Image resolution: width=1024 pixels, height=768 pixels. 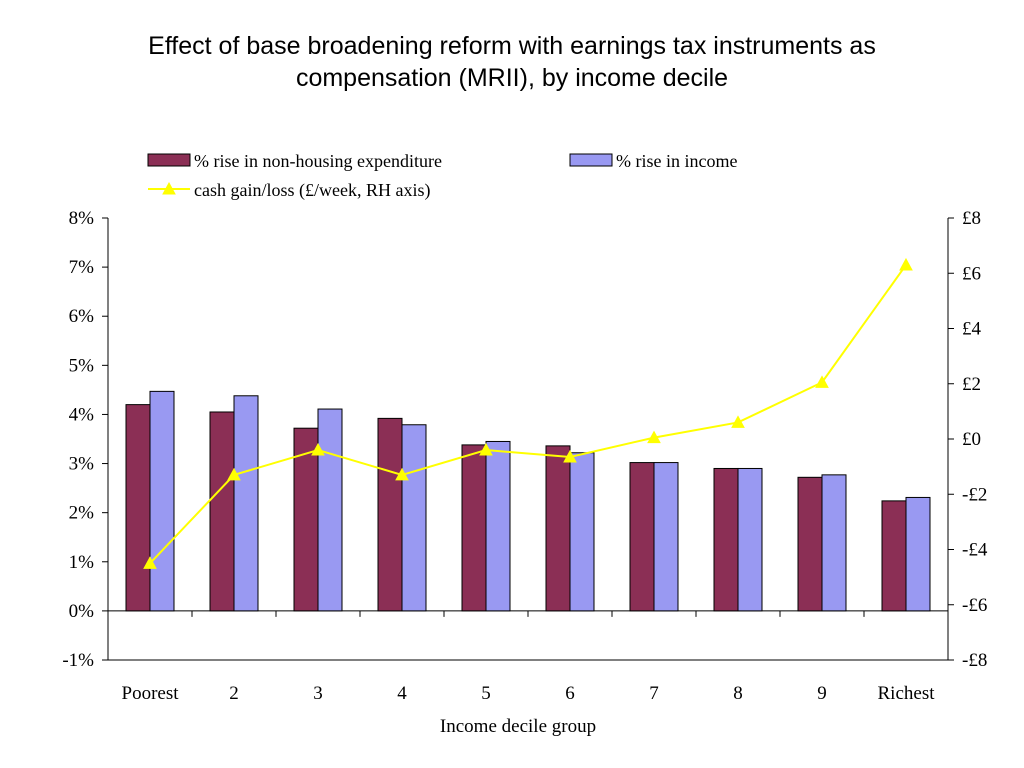 What do you see at coordinates (82, 513) in the screenshot?
I see `left-axis-tick-label: 2%` at bounding box center [82, 513].